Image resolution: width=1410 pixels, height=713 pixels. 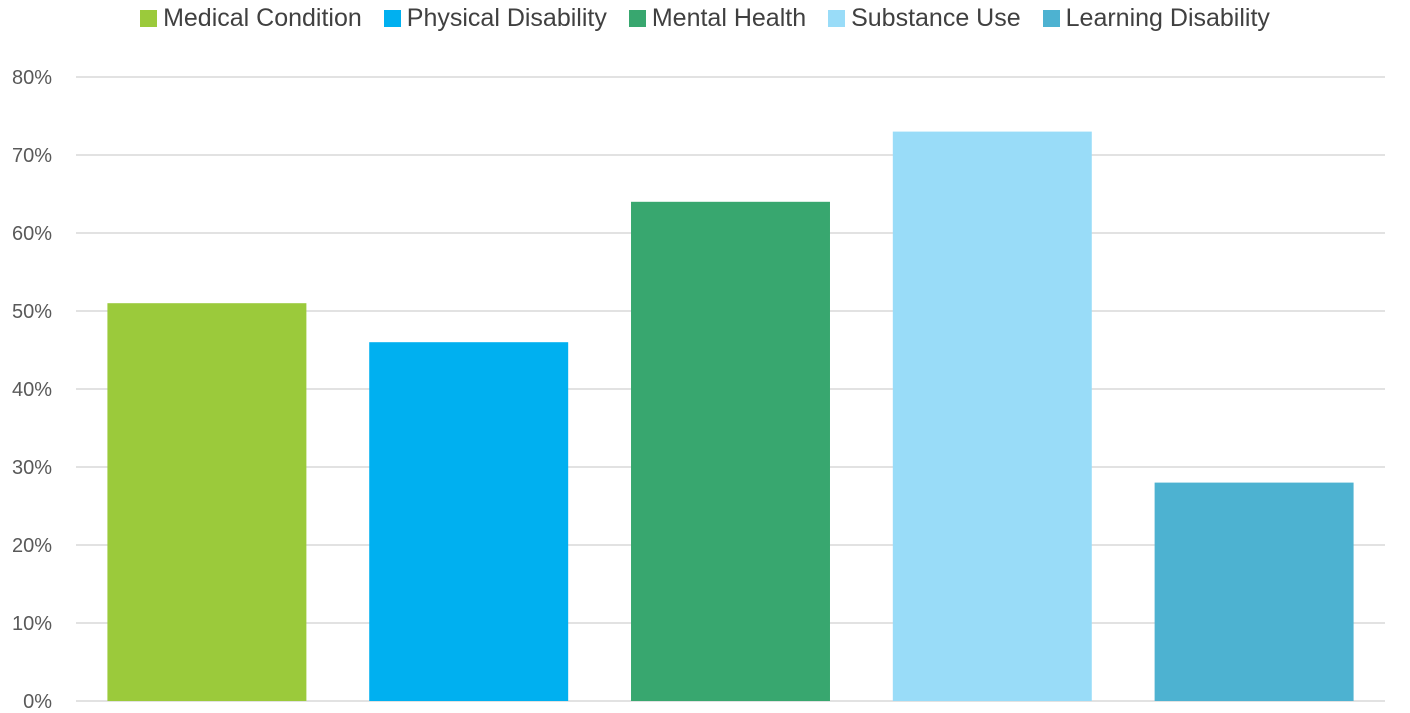 I want to click on legend-item-mental-health: Mental Health, so click(x=717, y=18).